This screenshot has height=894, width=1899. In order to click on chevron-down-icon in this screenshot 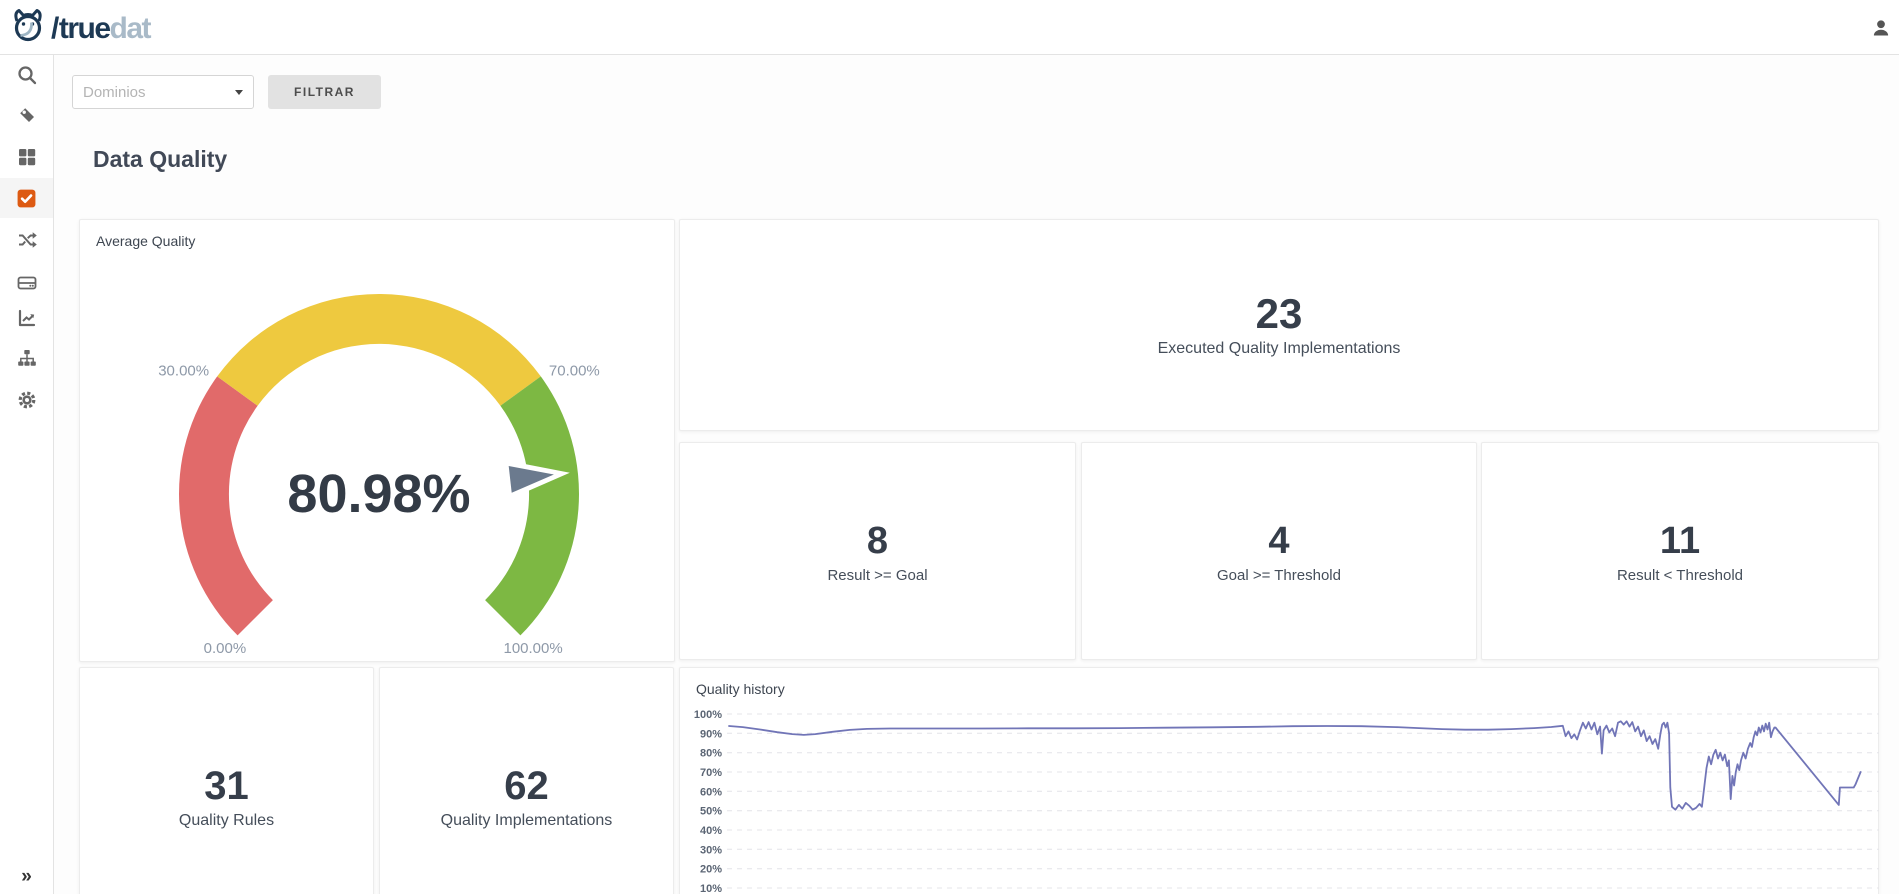, I will do `click(239, 92)`.